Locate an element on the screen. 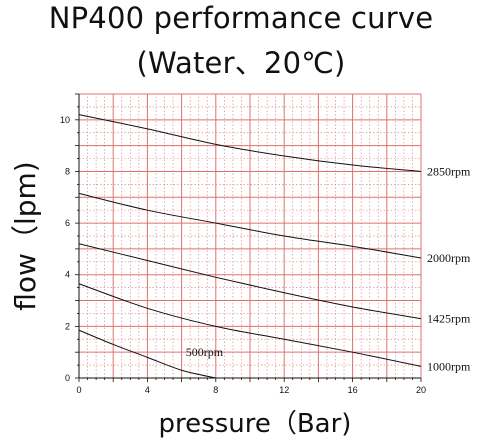 This screenshot has height=444, width=482. series-label-1425rpm: 1425rpm is located at coordinates (449, 319).